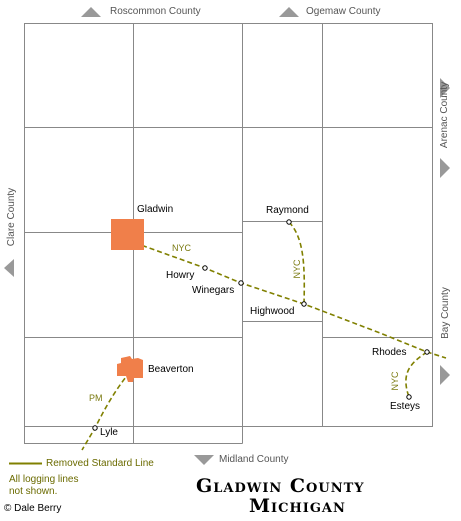 The image size is (461, 521). I want to click on arrow-east-middle-icon, so click(445, 168).